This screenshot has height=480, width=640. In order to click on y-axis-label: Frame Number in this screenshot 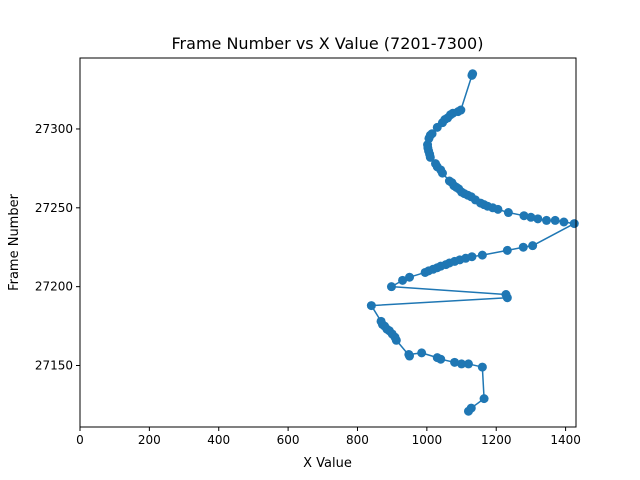, I will do `click(14, 242)`.